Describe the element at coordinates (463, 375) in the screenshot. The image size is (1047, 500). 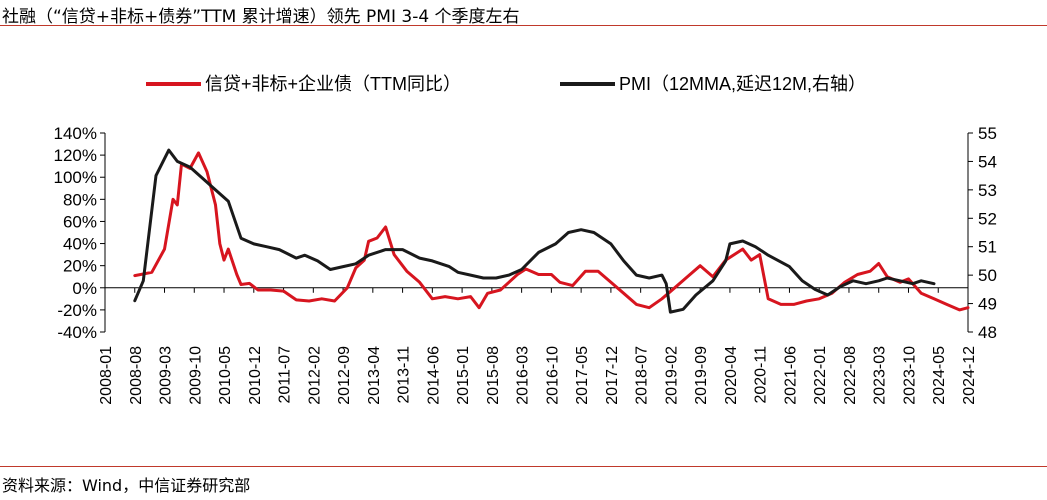
I see `x-tick-label: 2015-01` at that location.